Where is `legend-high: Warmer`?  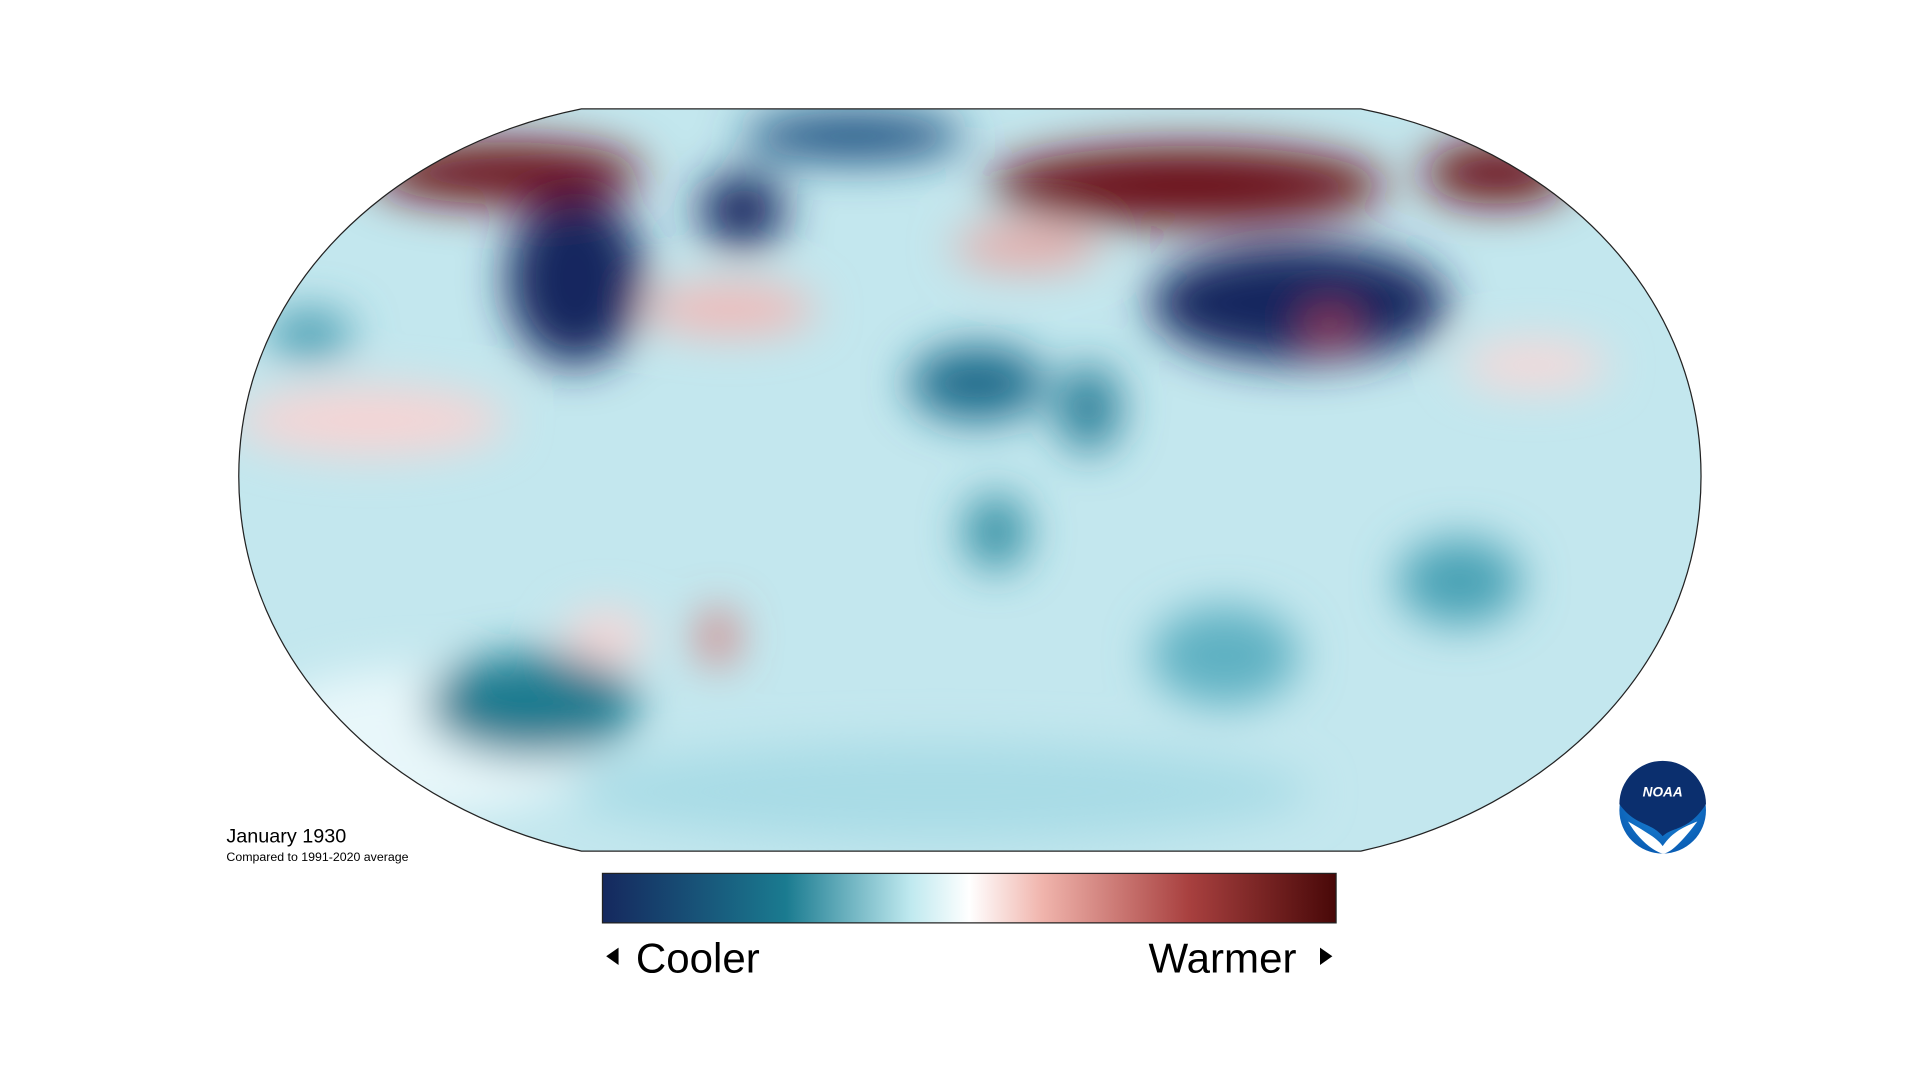
legend-high: Warmer is located at coordinates (1223, 957).